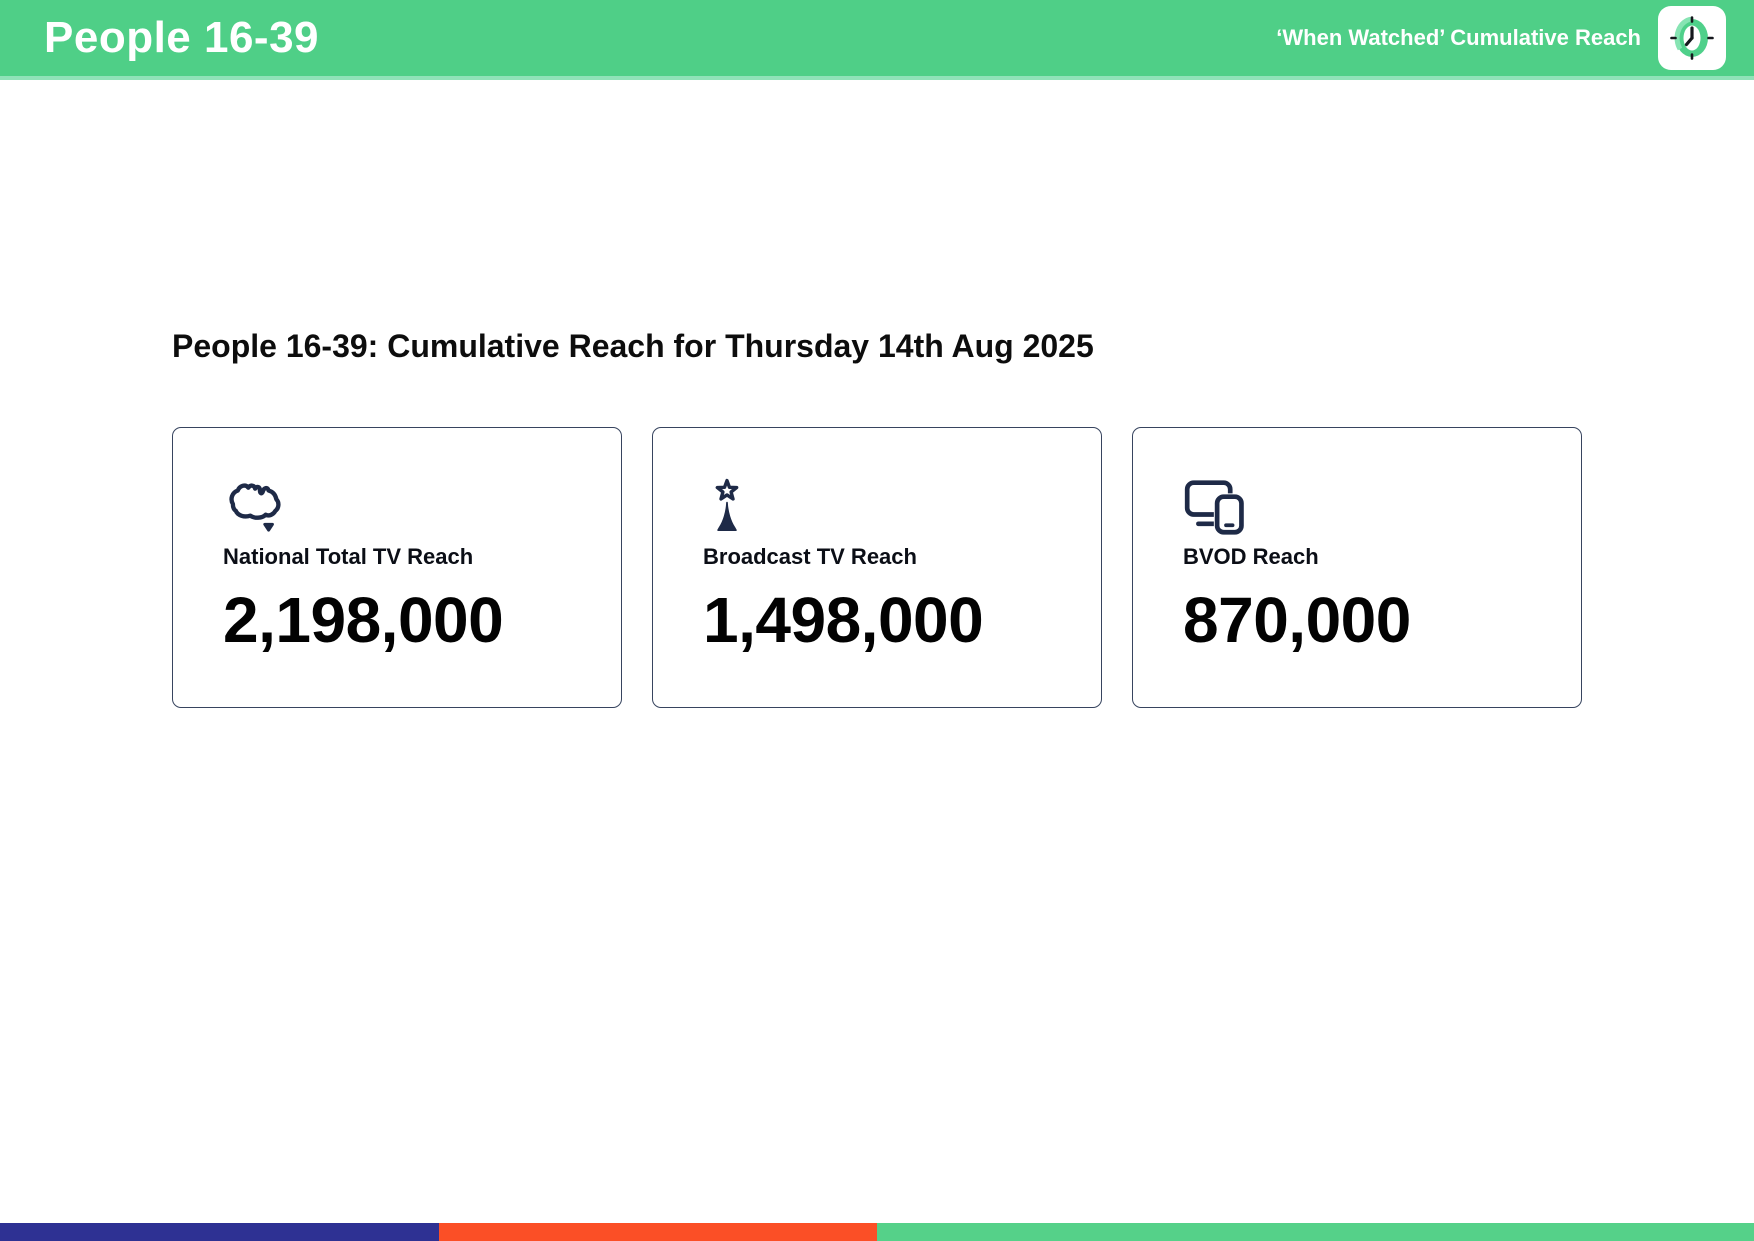 The height and width of the screenshot is (1241, 1754). I want to click on card-label: Broadcast TV Reach, so click(810, 556).